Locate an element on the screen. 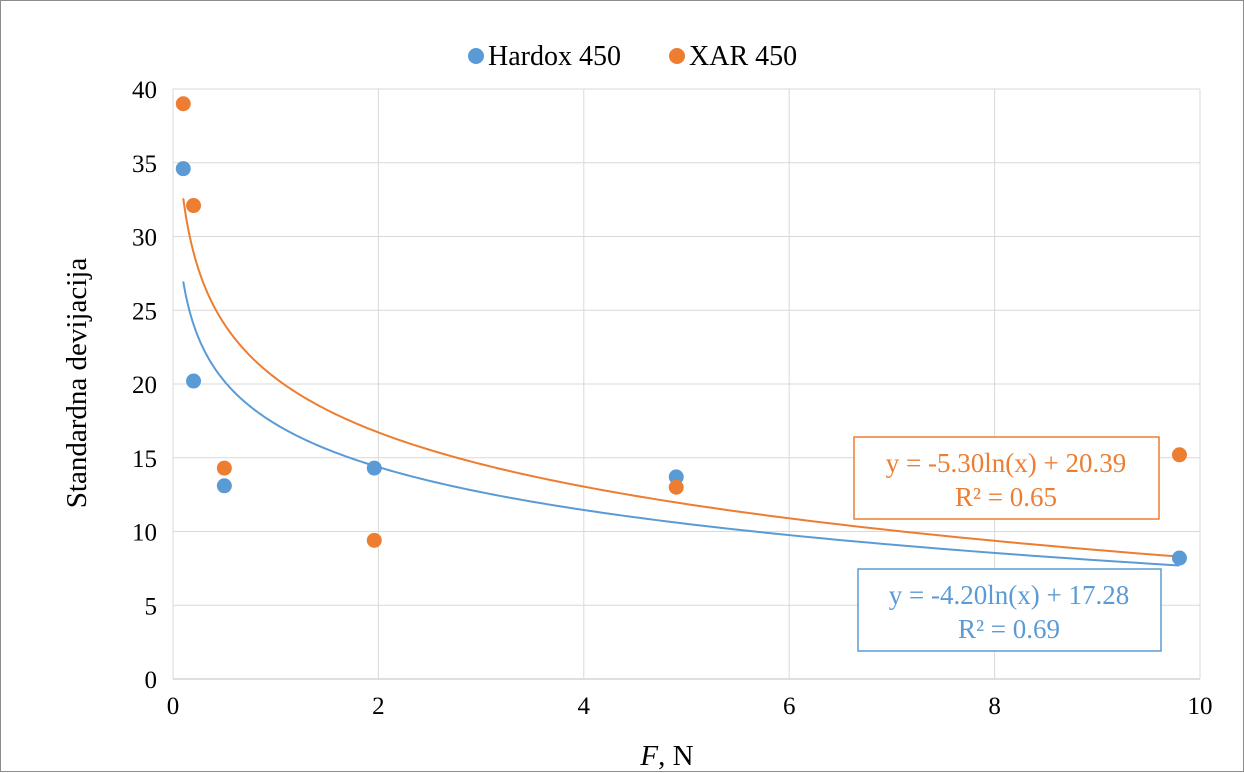 This screenshot has height=773, width=1244. xar-equation-text: y = -5.30ln(x) + 20.39 is located at coordinates (1006, 463).